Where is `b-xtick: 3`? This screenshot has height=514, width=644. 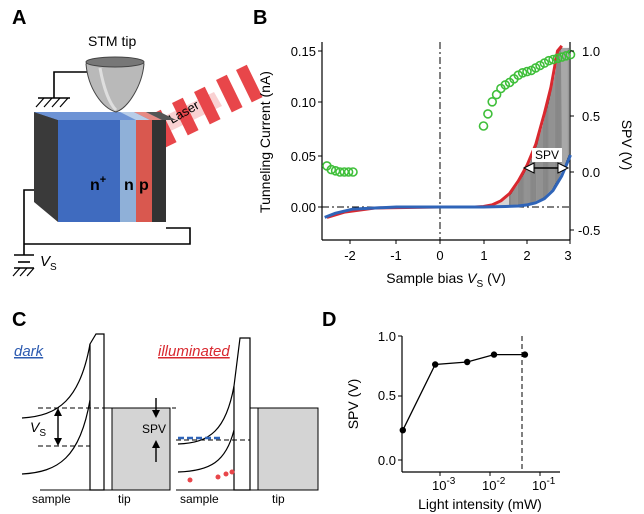 b-xtick: 3 is located at coordinates (567, 255).